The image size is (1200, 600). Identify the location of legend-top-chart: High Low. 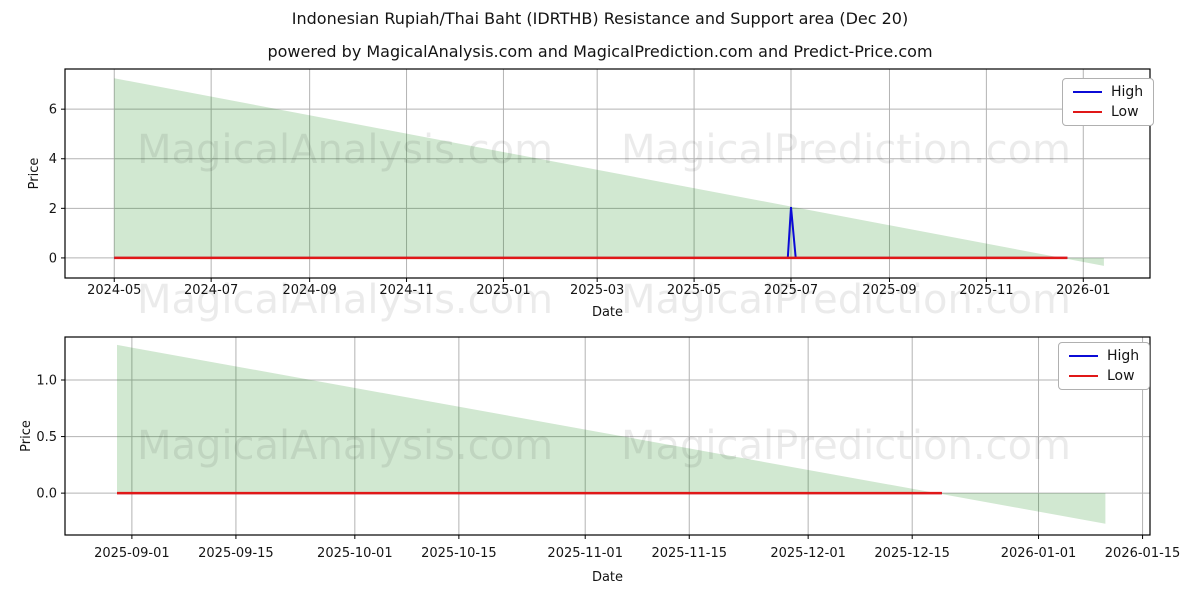
(1108, 102).